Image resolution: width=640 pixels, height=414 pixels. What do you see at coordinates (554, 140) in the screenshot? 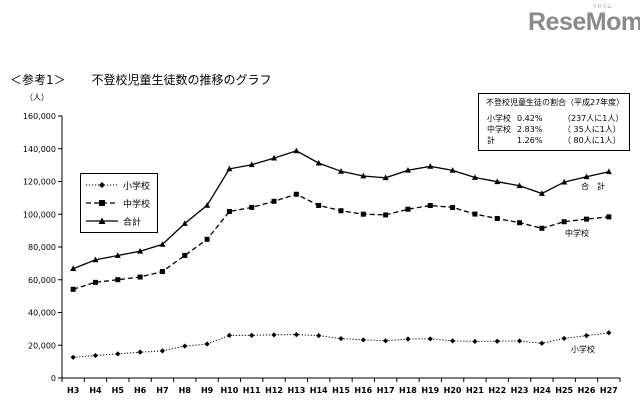
I see `ratio-row-total: 計 1.26% （ 80人に1人）` at bounding box center [554, 140].